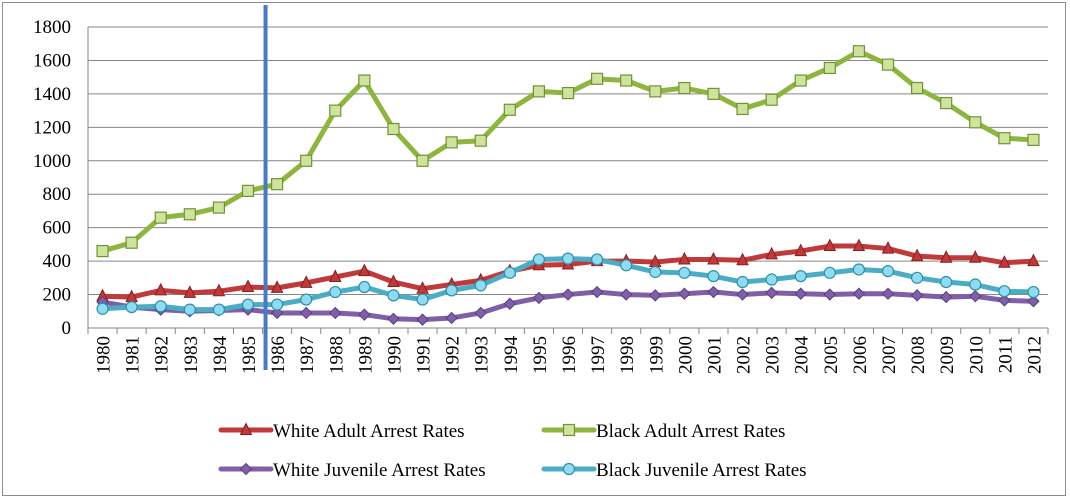  What do you see at coordinates (701, 470) in the screenshot?
I see `legend-label: Black Juvenile Arrest Rates` at bounding box center [701, 470].